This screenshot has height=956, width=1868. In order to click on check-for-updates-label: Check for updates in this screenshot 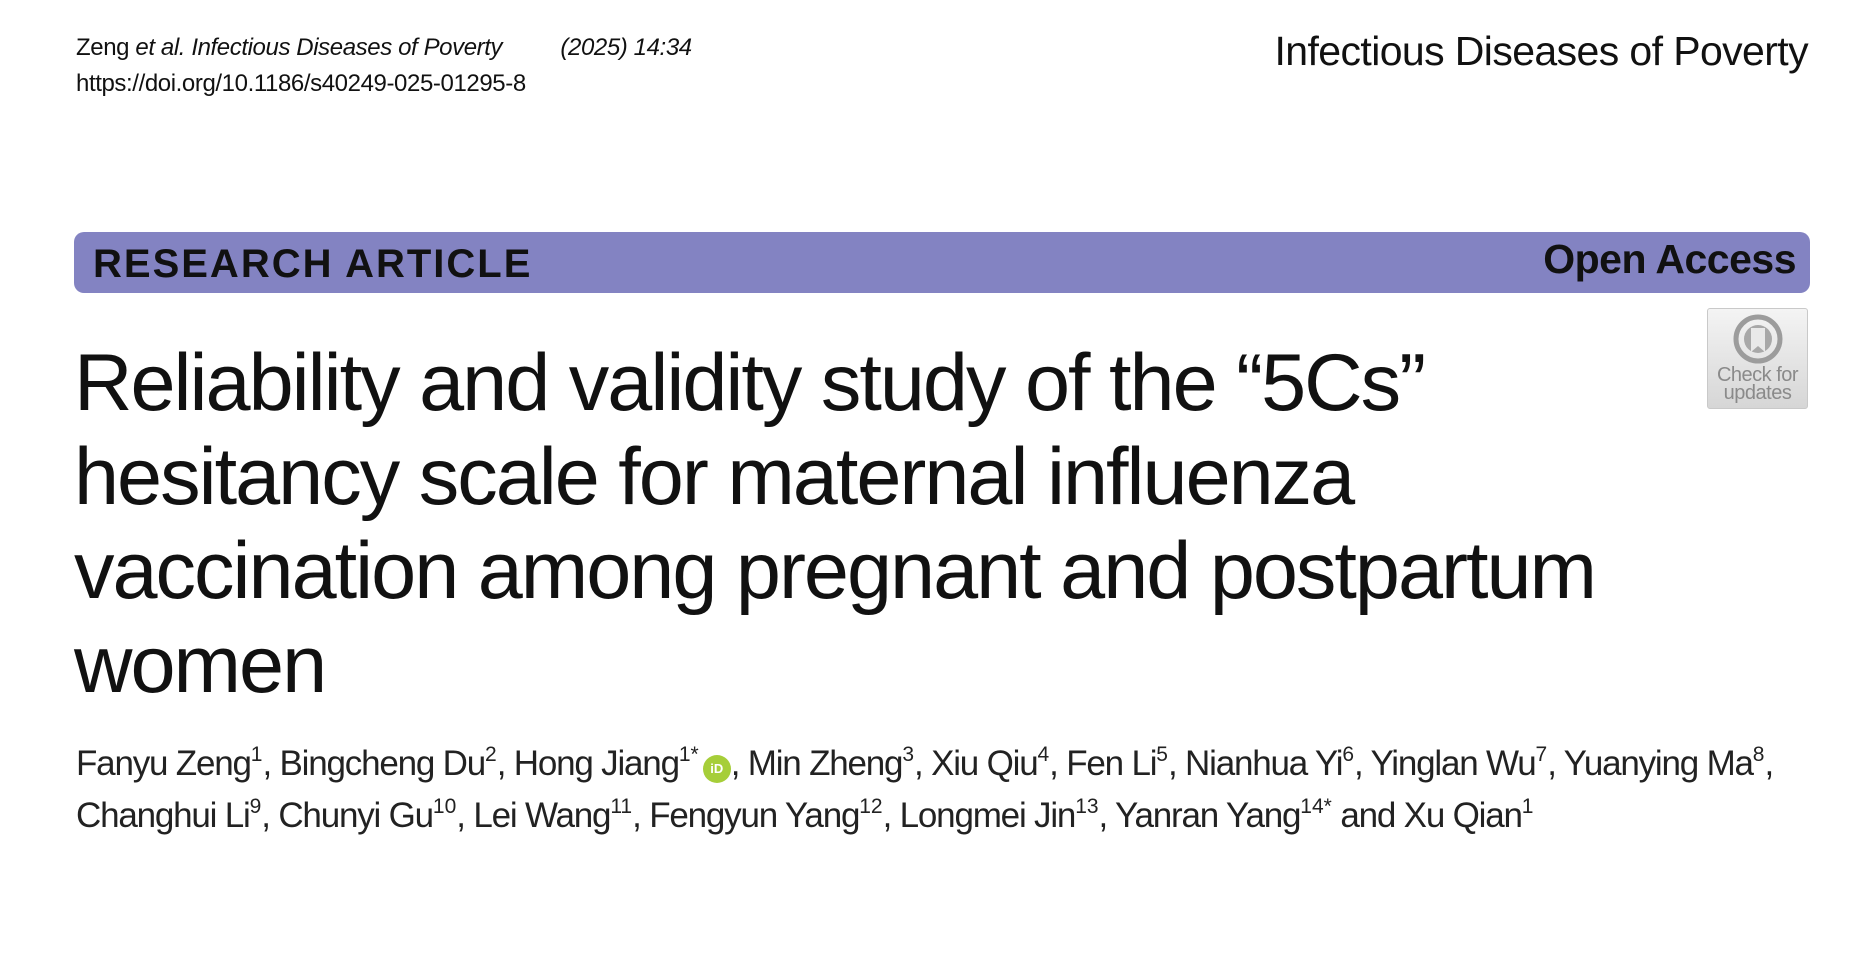, I will do `click(1757, 384)`.